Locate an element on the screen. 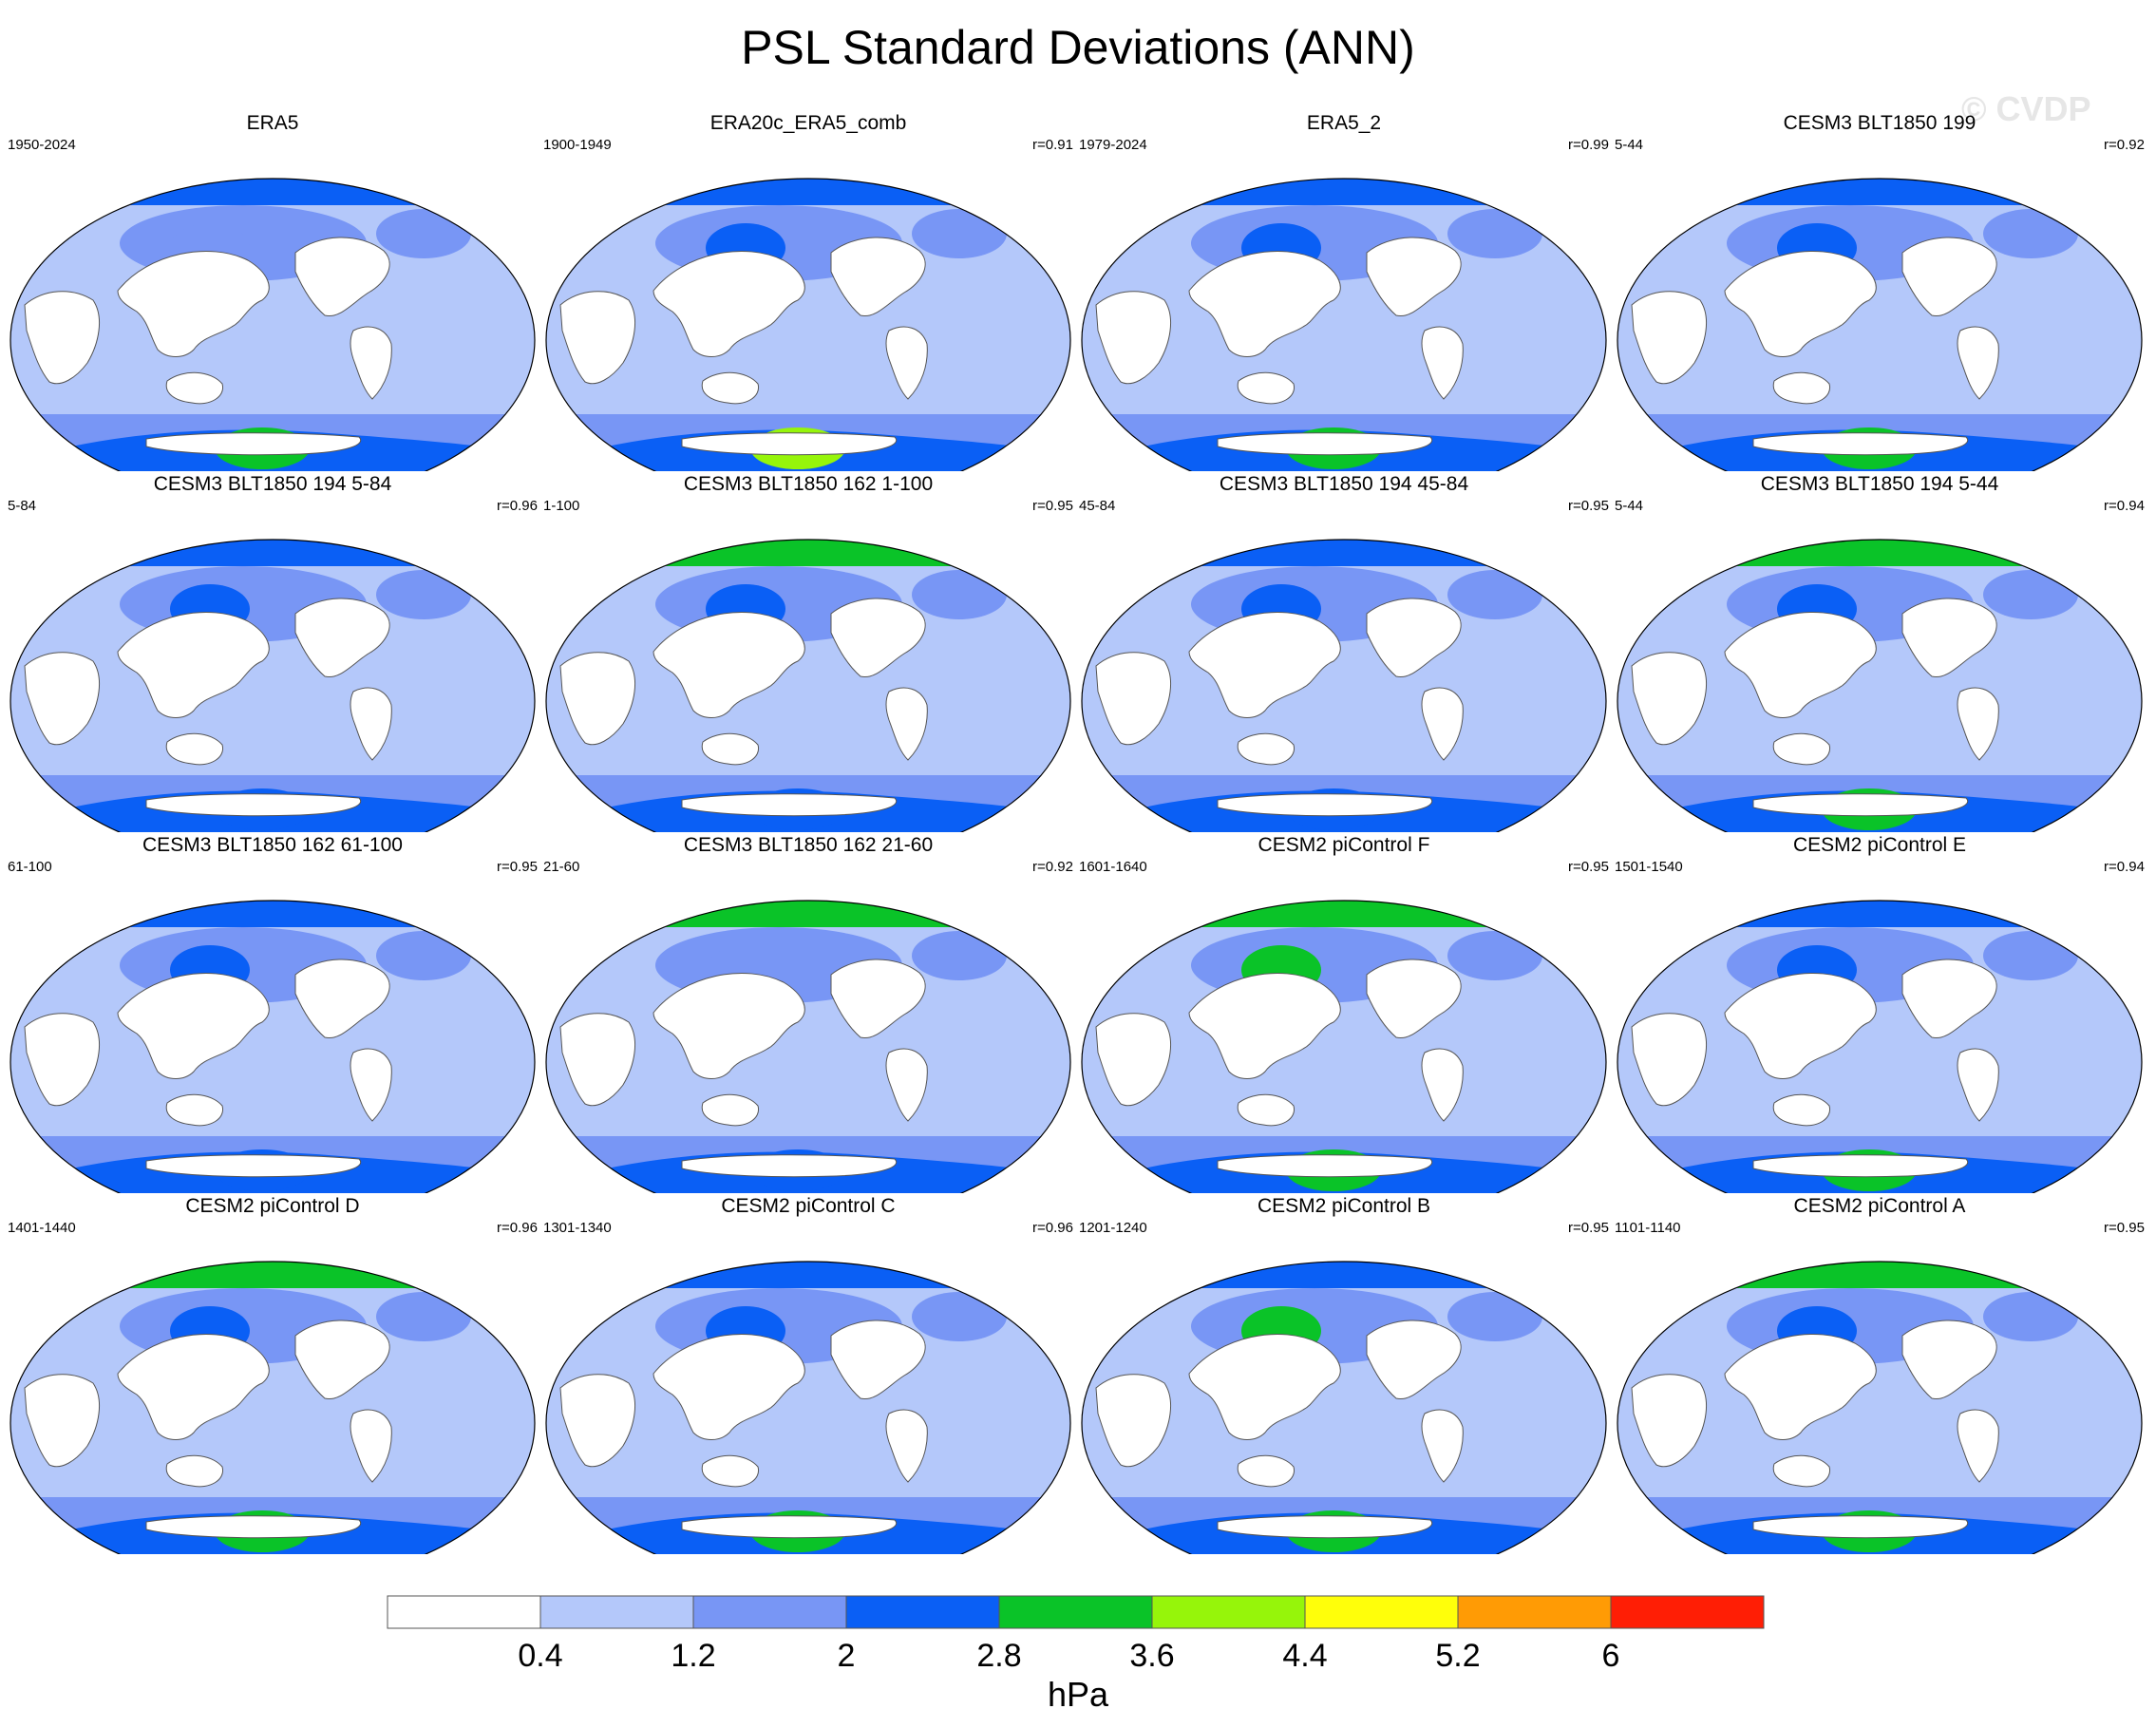 Image resolution: width=2156 pixels, height=1728 pixels. colorbar-tick-label: 5.2 is located at coordinates (1457, 1656).